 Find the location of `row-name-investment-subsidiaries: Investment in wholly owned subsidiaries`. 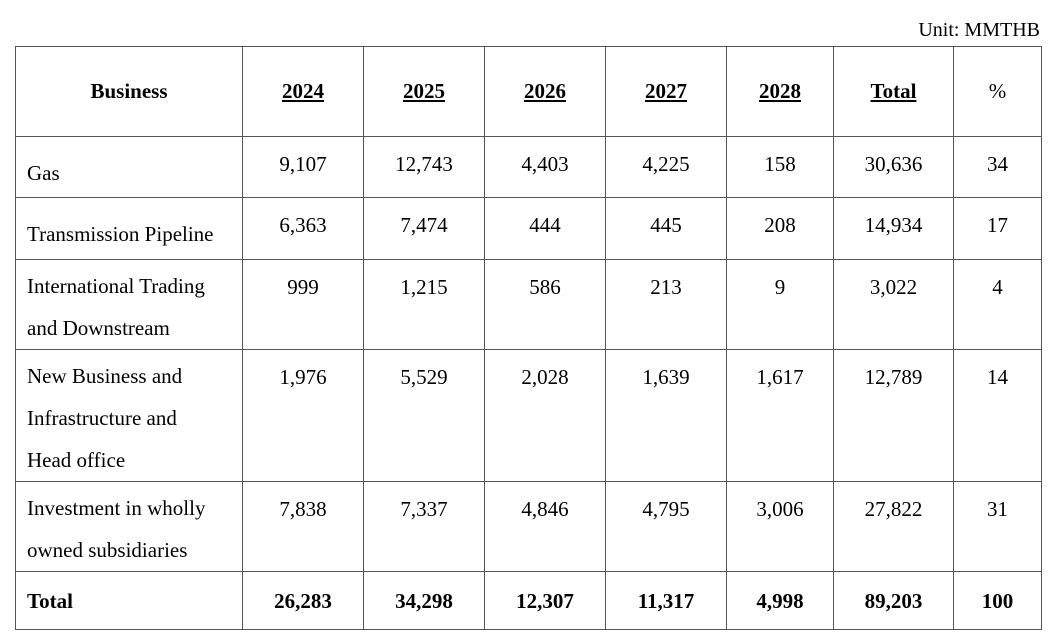

row-name-investment-subsidiaries: Investment in wholly owned subsidiaries is located at coordinates (129, 526).